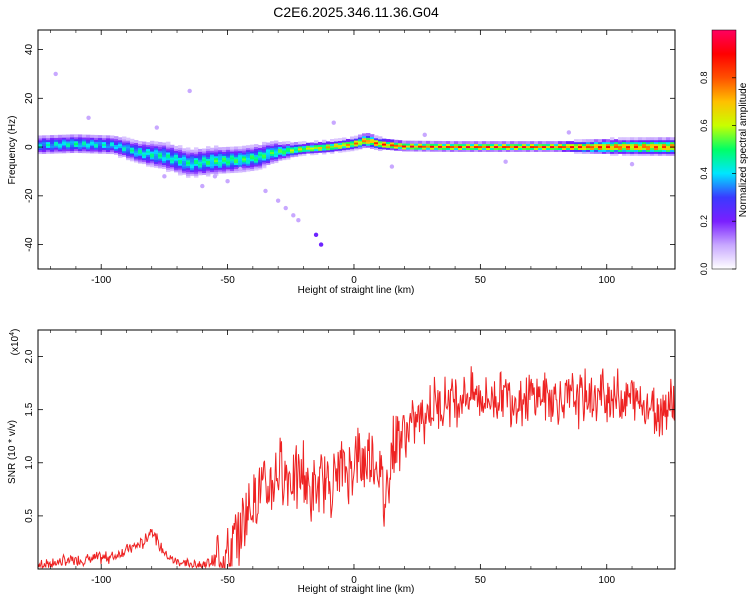  What do you see at coordinates (285, 208) in the screenshot?
I see `heat-speckle` at bounding box center [285, 208].